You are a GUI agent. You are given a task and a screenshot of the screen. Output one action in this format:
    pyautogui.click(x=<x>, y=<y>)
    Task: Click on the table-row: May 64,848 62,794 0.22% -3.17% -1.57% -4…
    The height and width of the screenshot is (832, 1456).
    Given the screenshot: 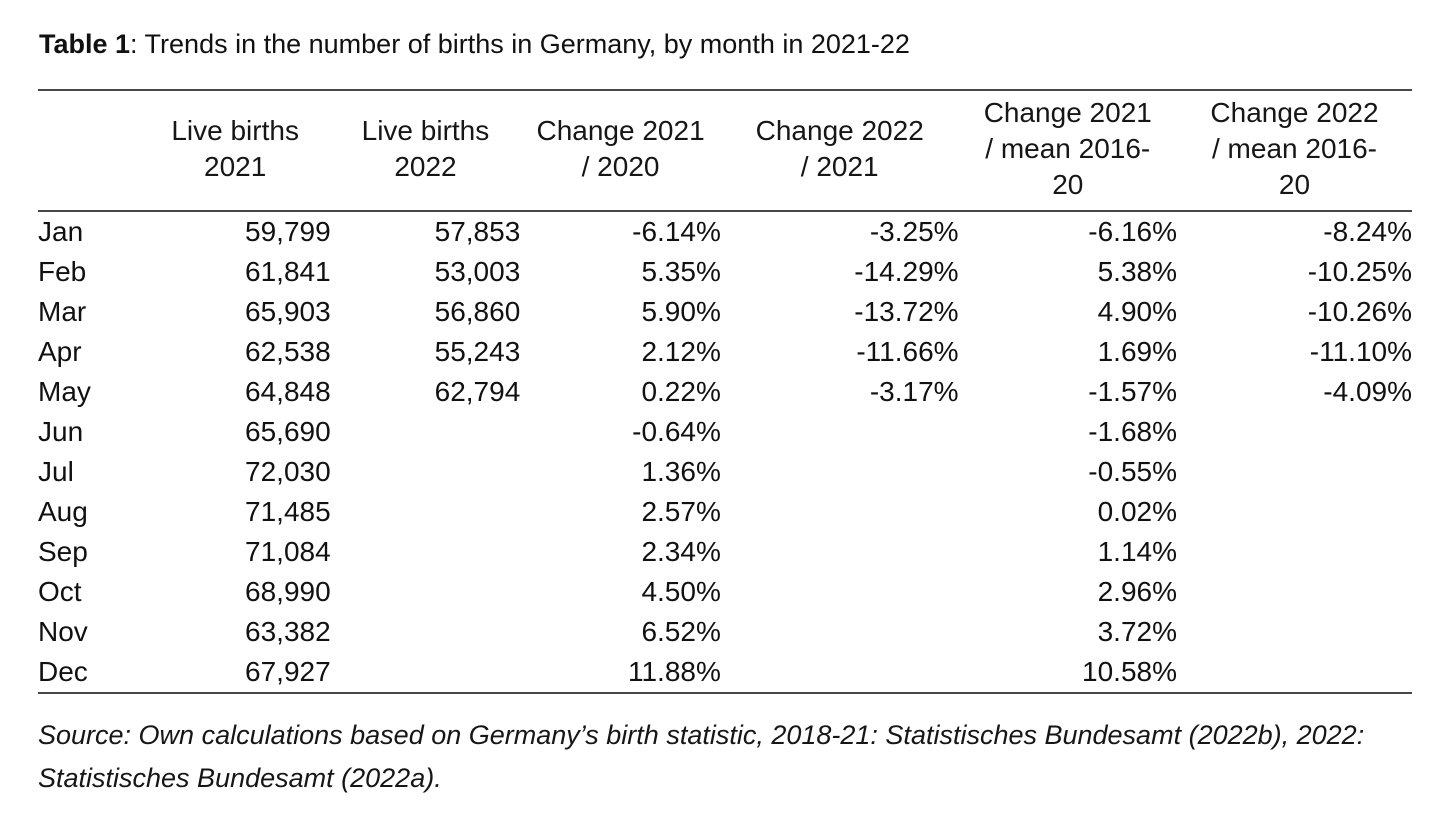 What is the action you would take?
    pyautogui.click(x=725, y=392)
    